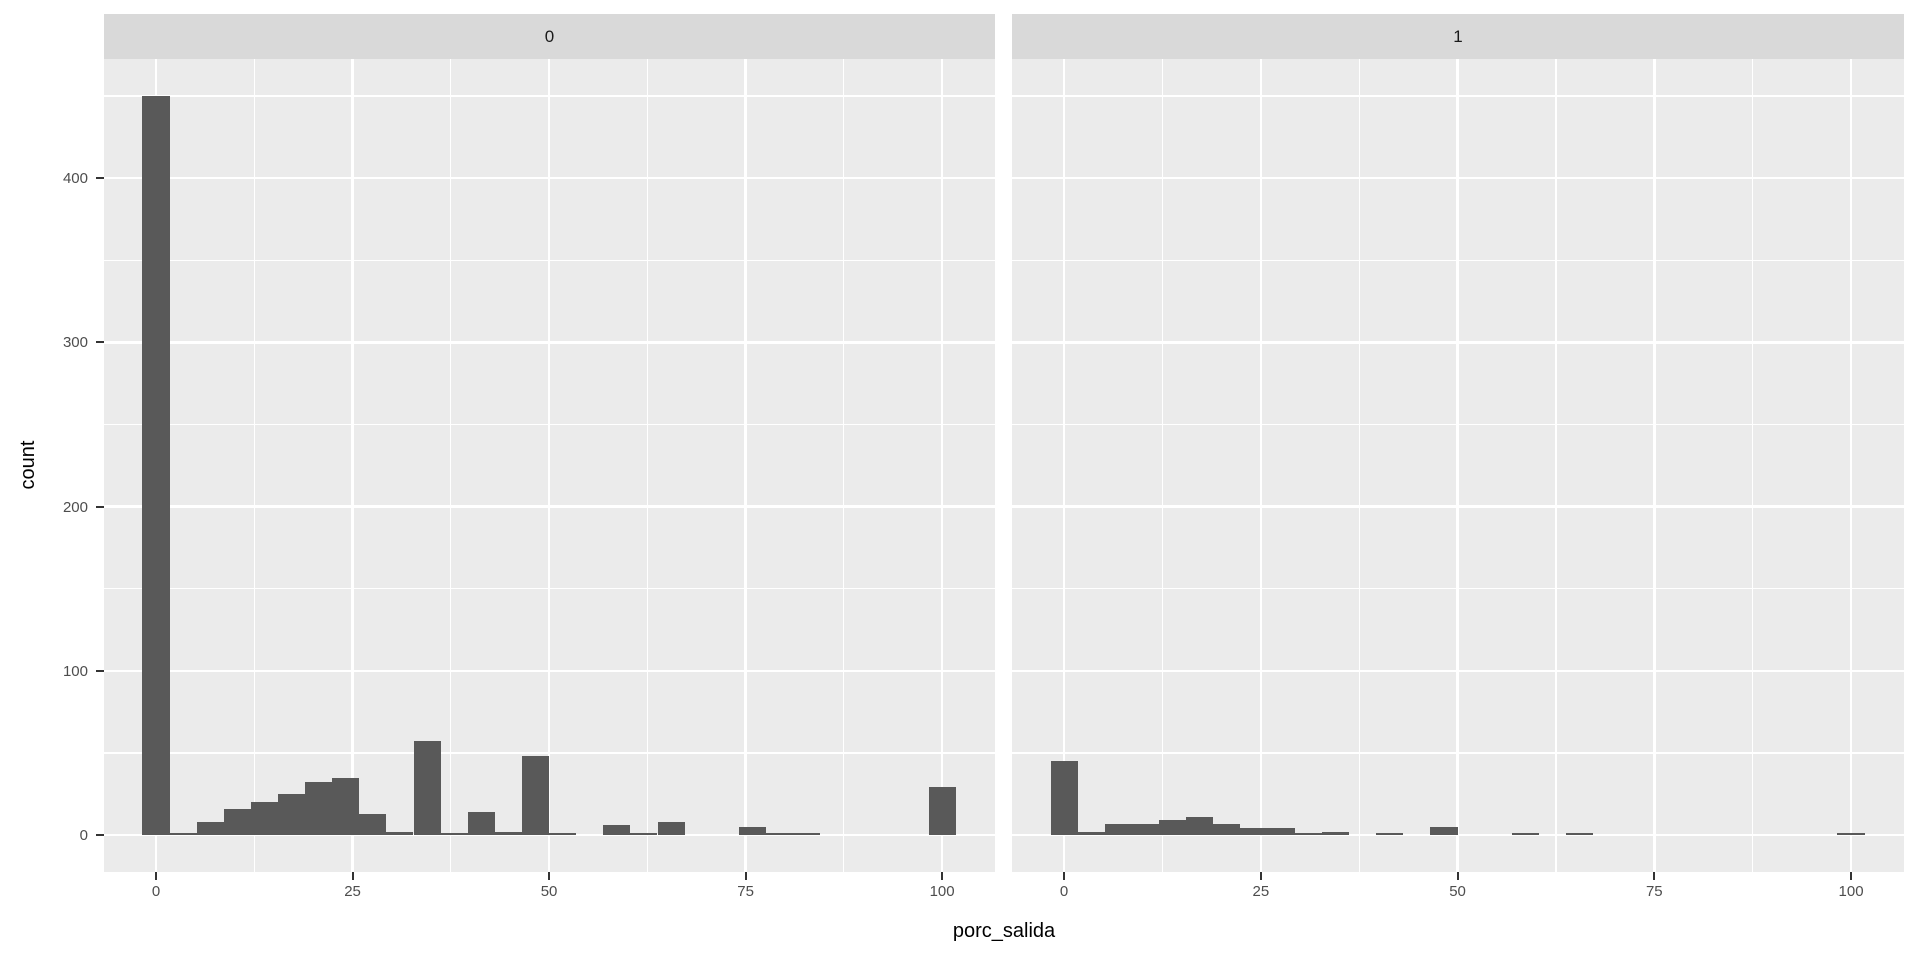  What do you see at coordinates (75, 507) in the screenshot?
I see `y-tick-label: 200` at bounding box center [75, 507].